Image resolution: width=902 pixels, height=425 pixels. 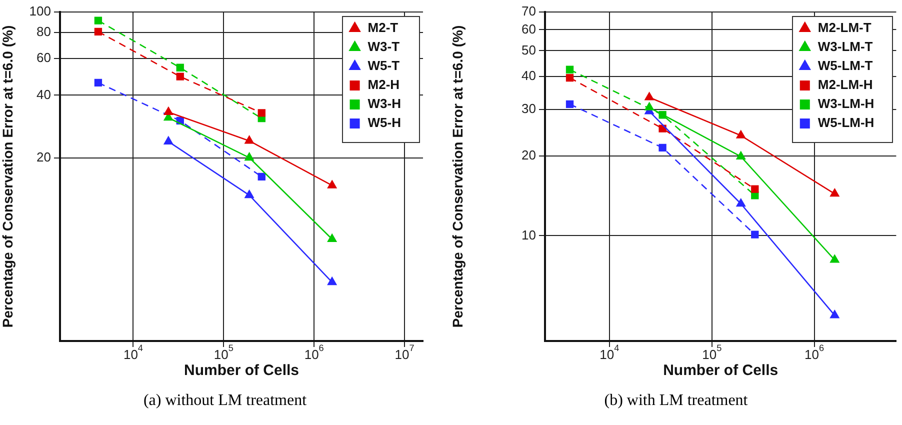 I want to click on legend-label: W5-LM-H, so click(x=846, y=122).